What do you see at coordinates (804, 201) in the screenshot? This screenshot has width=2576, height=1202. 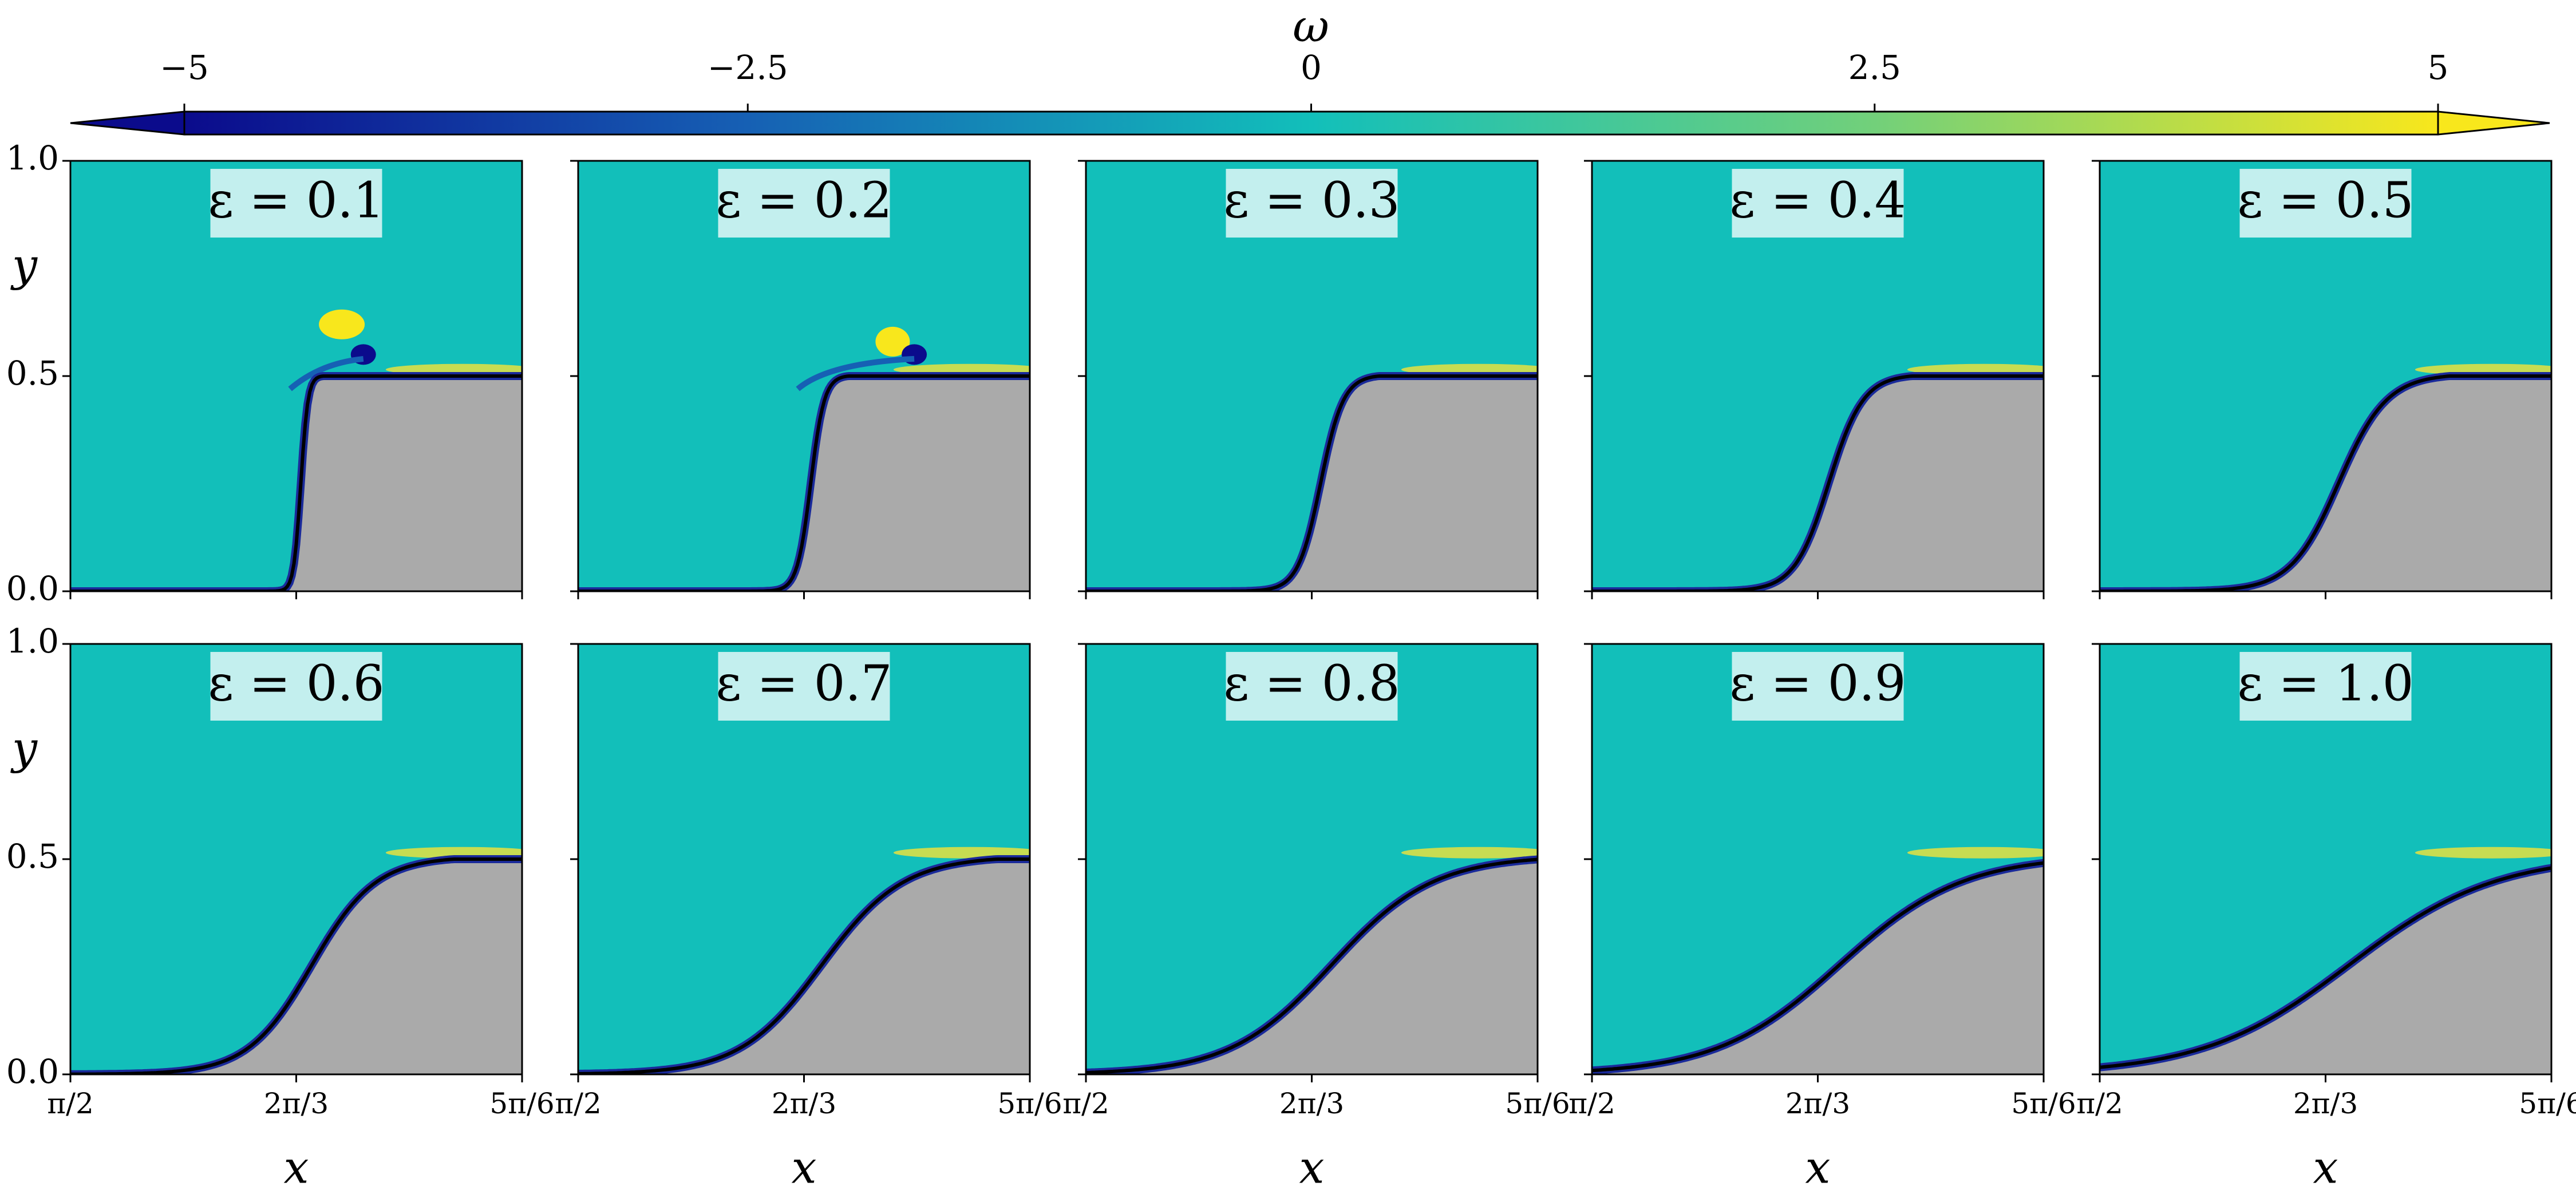 I see `panel-title: ε = 0.2` at bounding box center [804, 201].